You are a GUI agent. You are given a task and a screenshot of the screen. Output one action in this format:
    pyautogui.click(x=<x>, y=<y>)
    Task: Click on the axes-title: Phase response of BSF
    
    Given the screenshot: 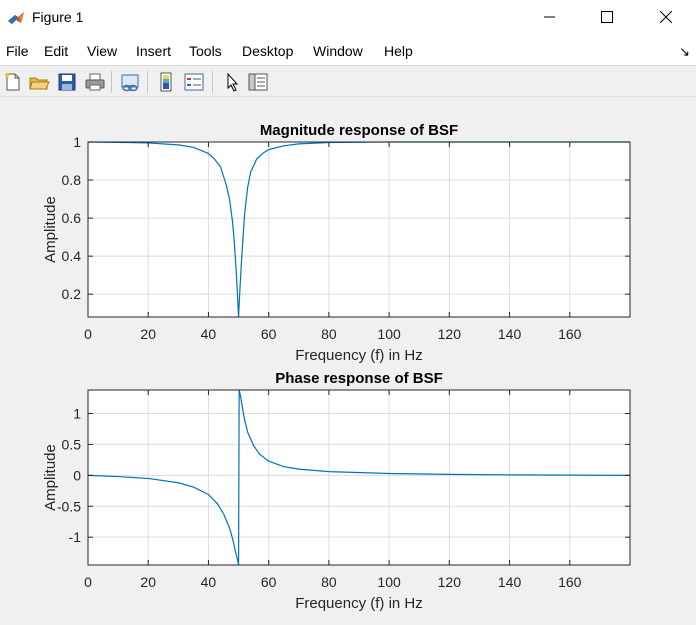 What is the action you would take?
    pyautogui.click(x=359, y=378)
    